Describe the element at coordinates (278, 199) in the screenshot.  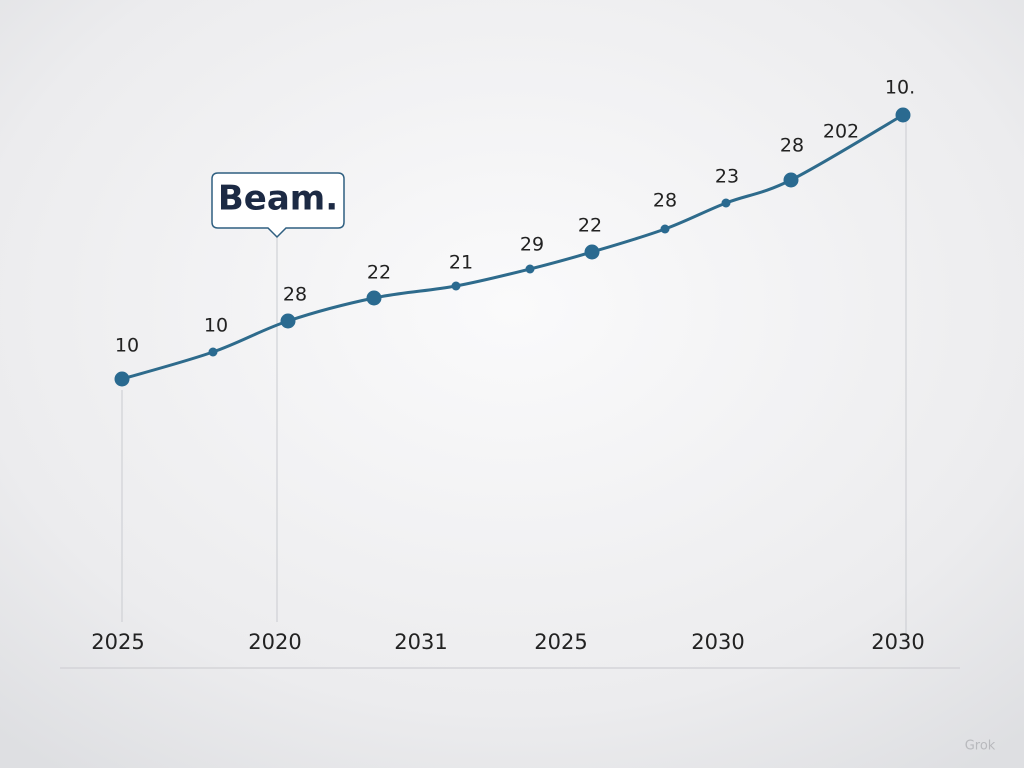
I see `callout-text: Beam.` at that location.